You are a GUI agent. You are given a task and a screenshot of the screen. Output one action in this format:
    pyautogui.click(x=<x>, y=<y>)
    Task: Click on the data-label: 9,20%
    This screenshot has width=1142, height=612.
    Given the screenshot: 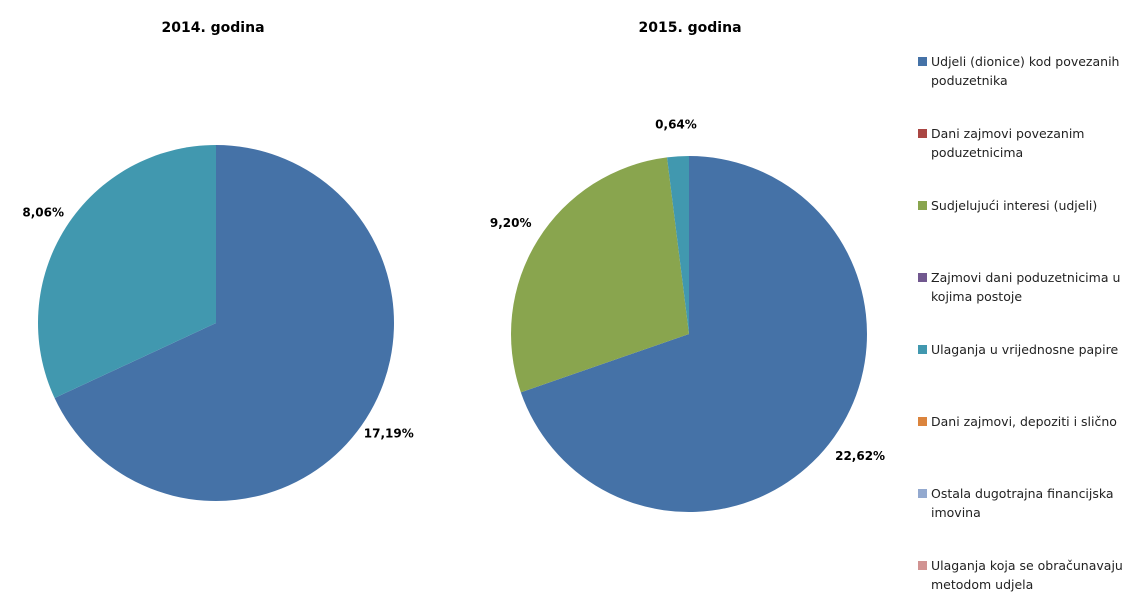 What is the action you would take?
    pyautogui.click(x=511, y=223)
    